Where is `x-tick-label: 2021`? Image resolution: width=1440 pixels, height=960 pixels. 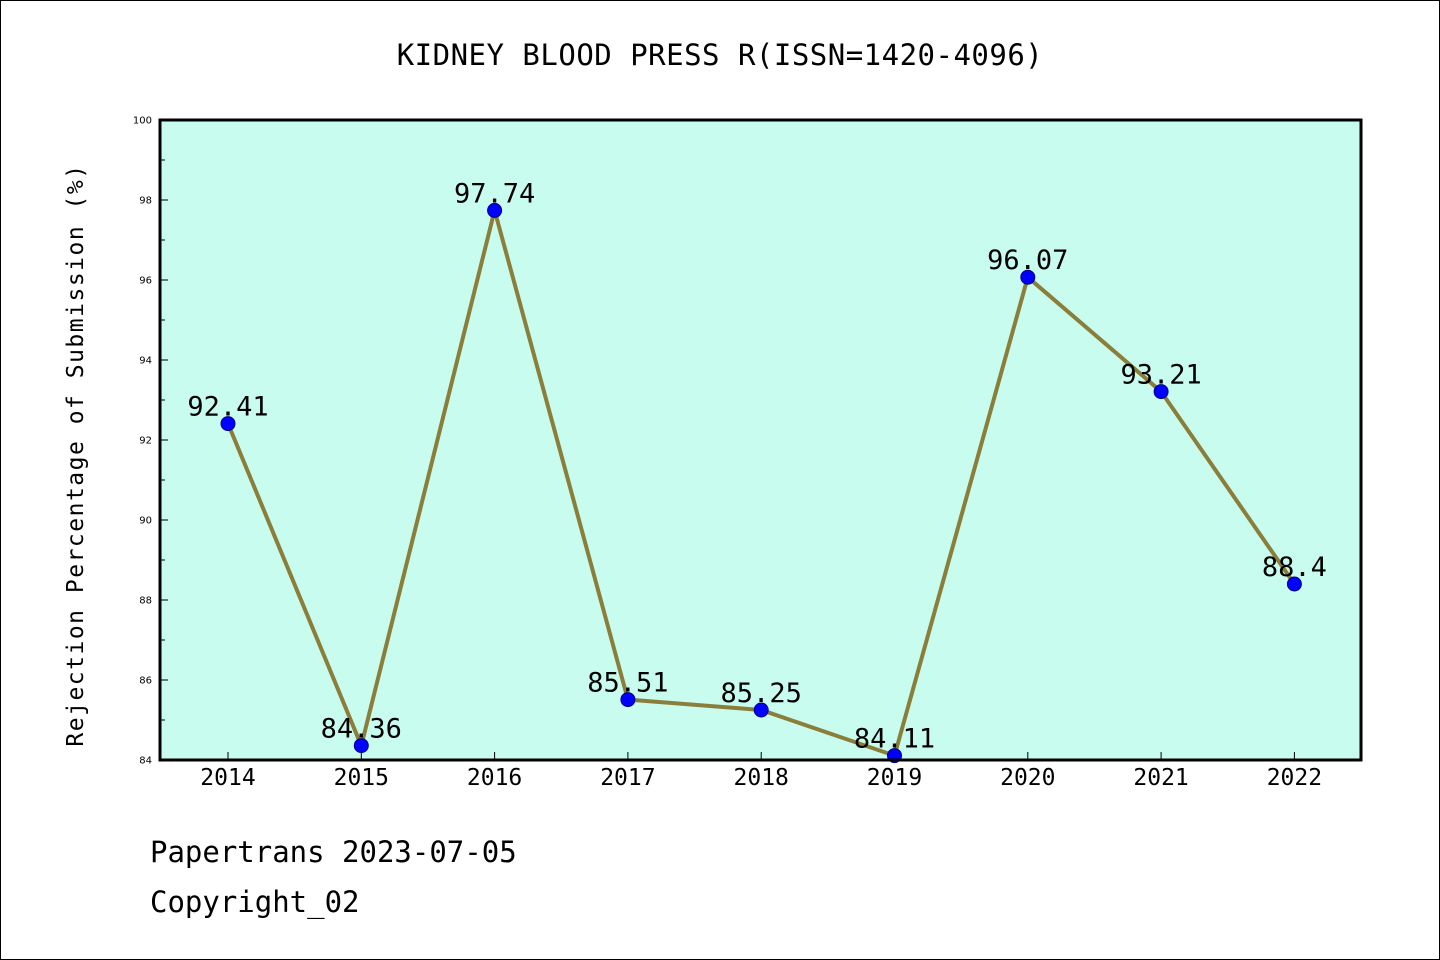
x-tick-label: 2021 is located at coordinates (1160, 778).